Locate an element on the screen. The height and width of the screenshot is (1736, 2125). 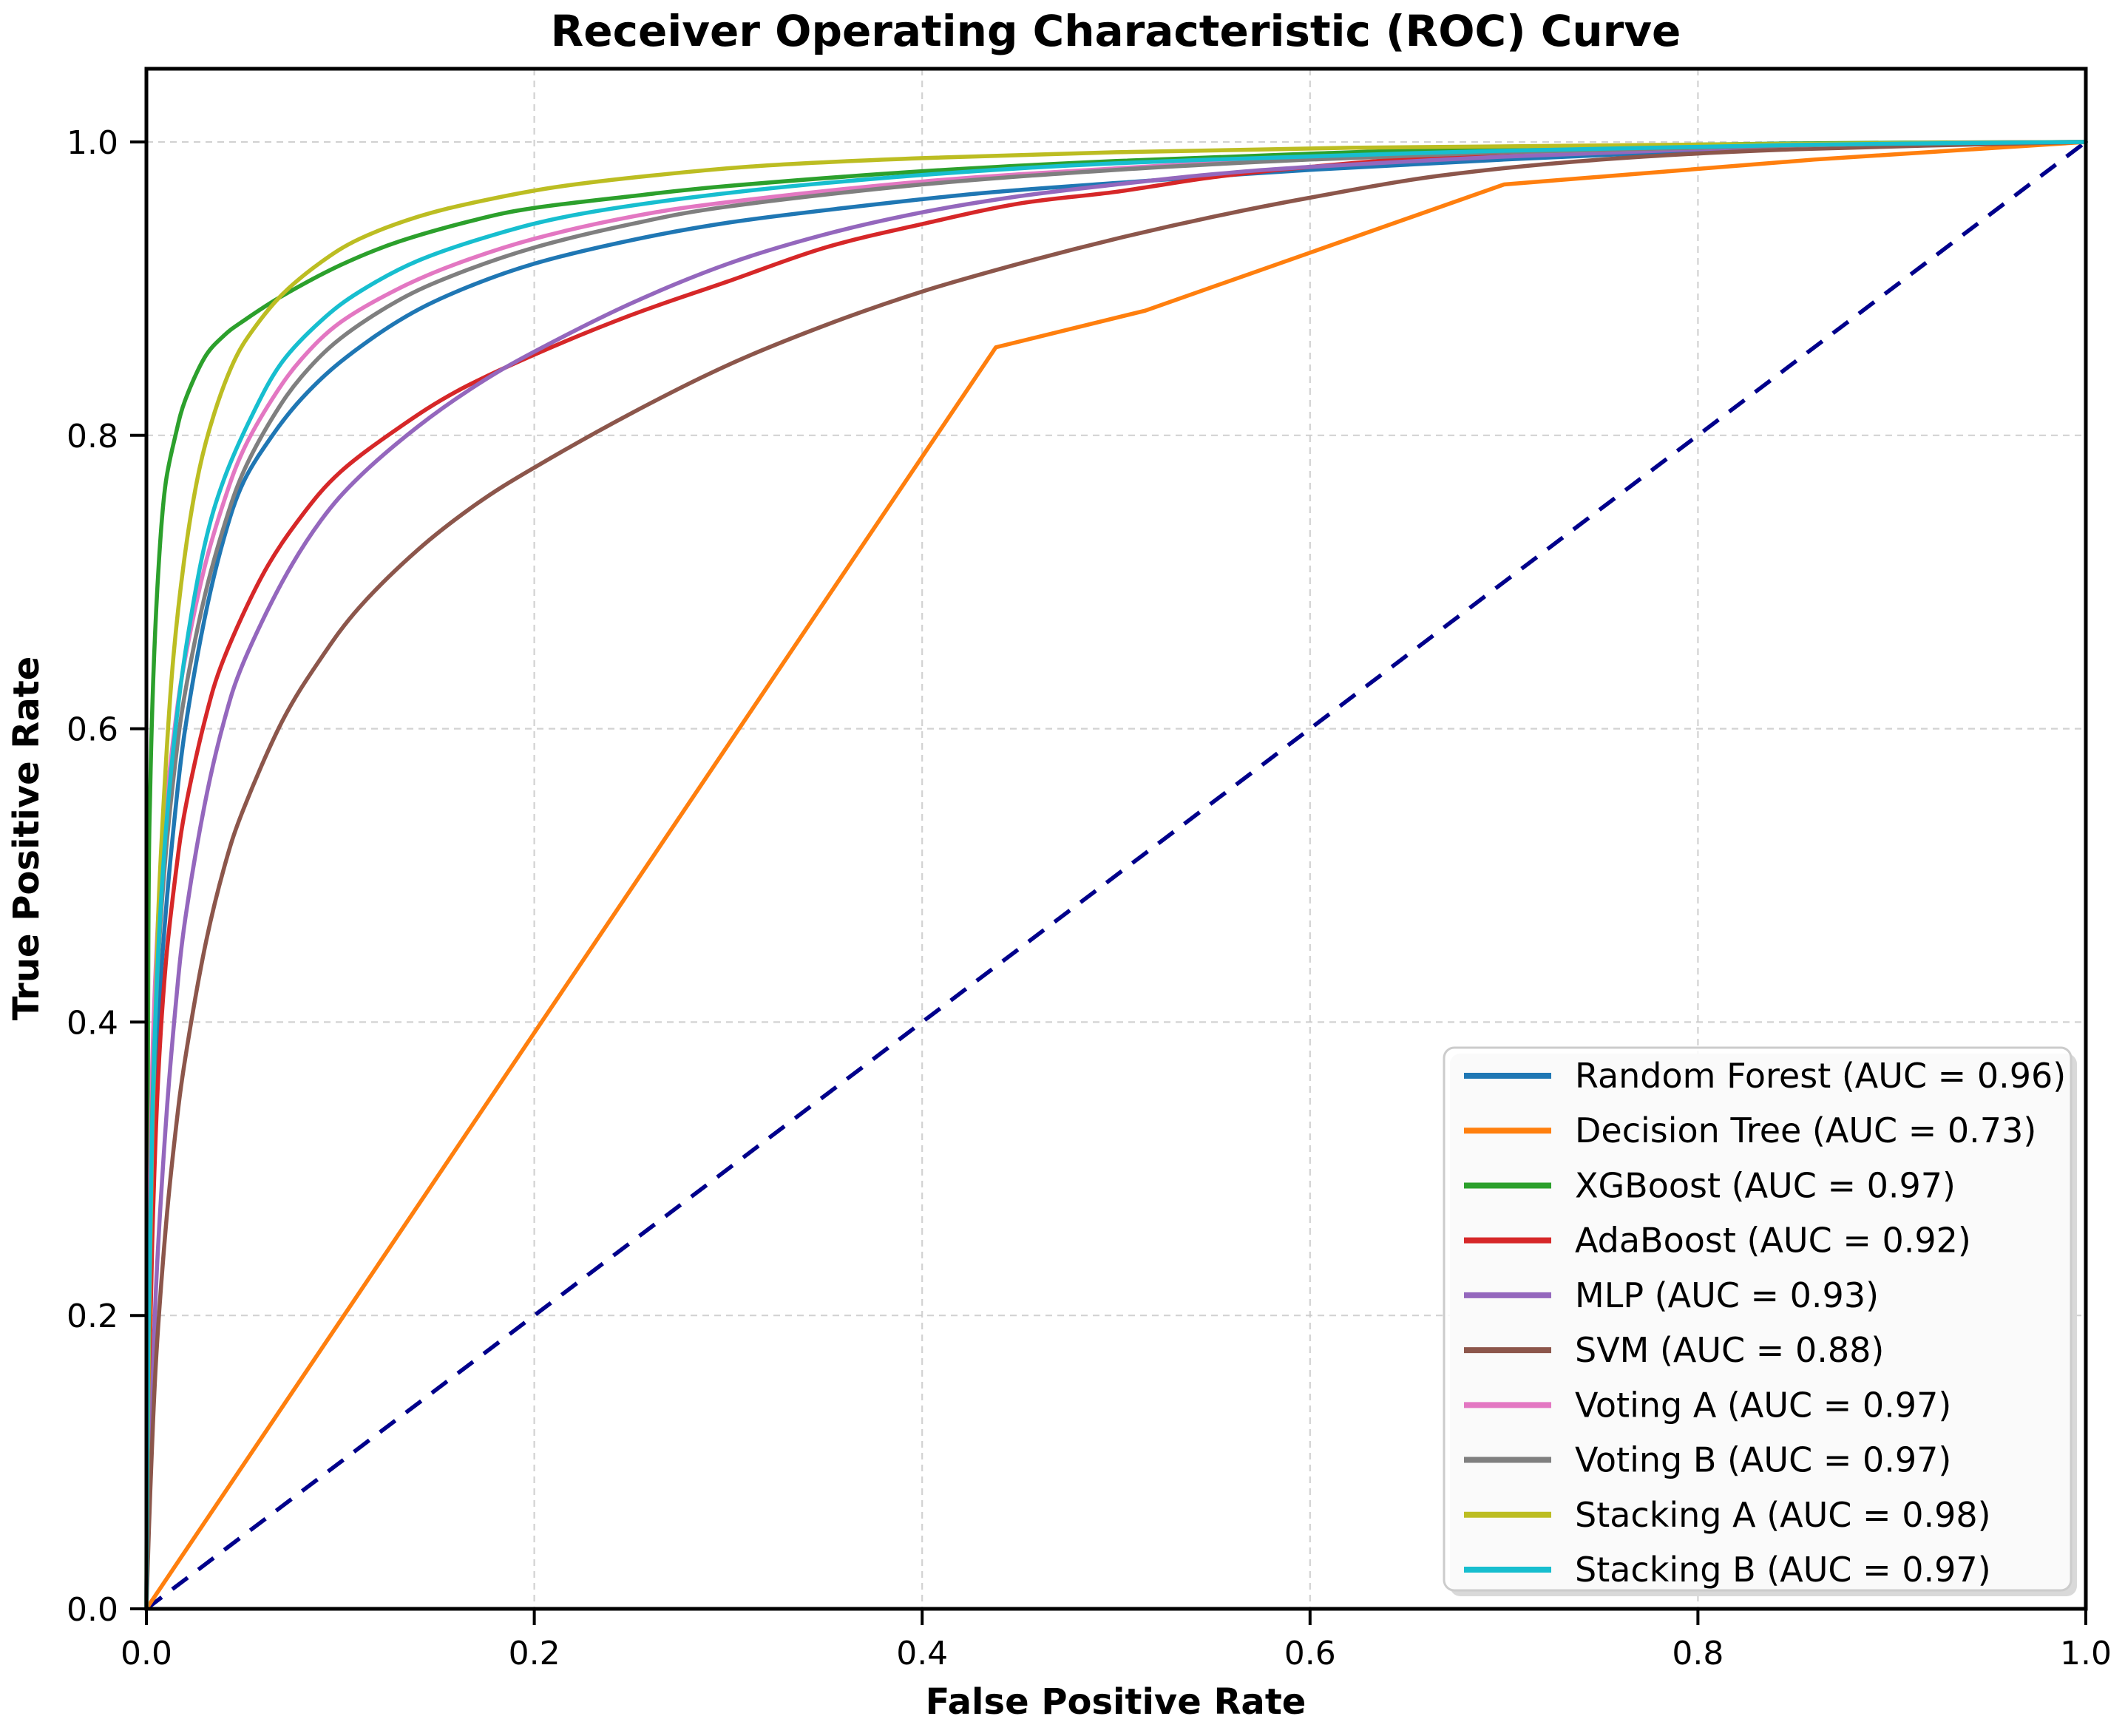
legend-item-voting-b: Voting B (AUC = 0.97) is located at coordinates (1708, 1460).